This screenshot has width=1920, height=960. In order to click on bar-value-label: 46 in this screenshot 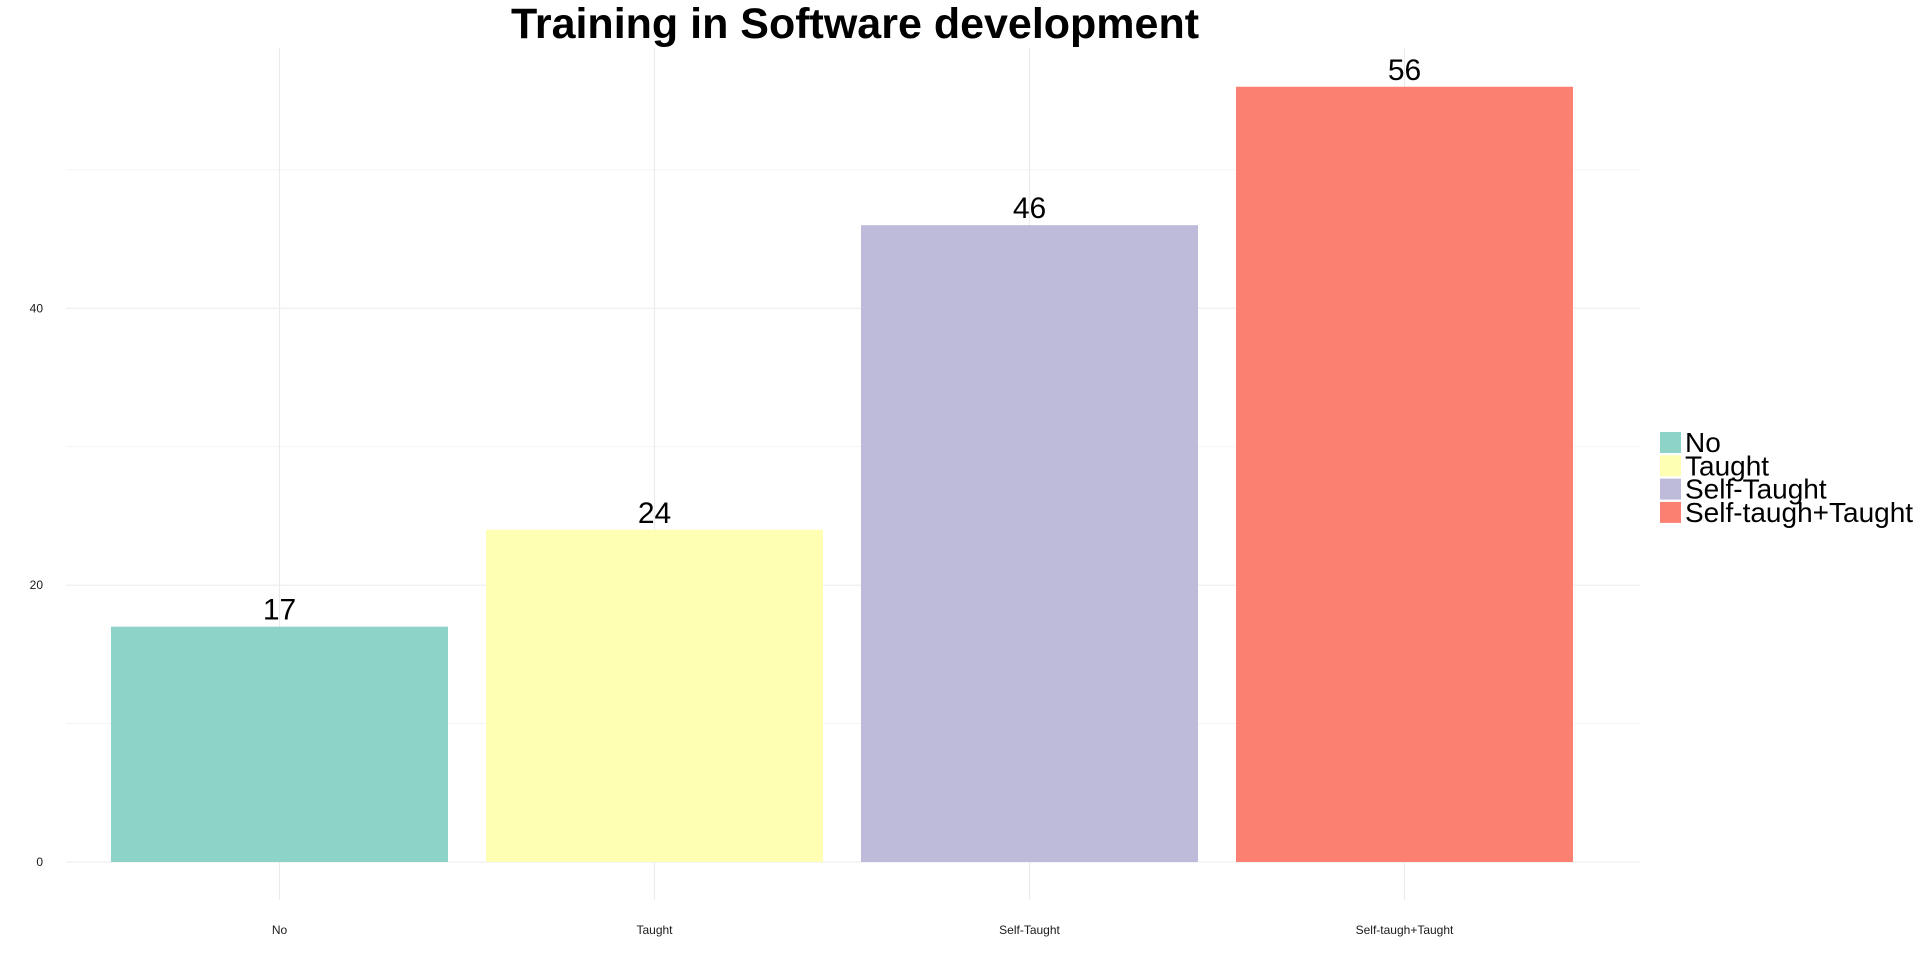, I will do `click(1029, 208)`.